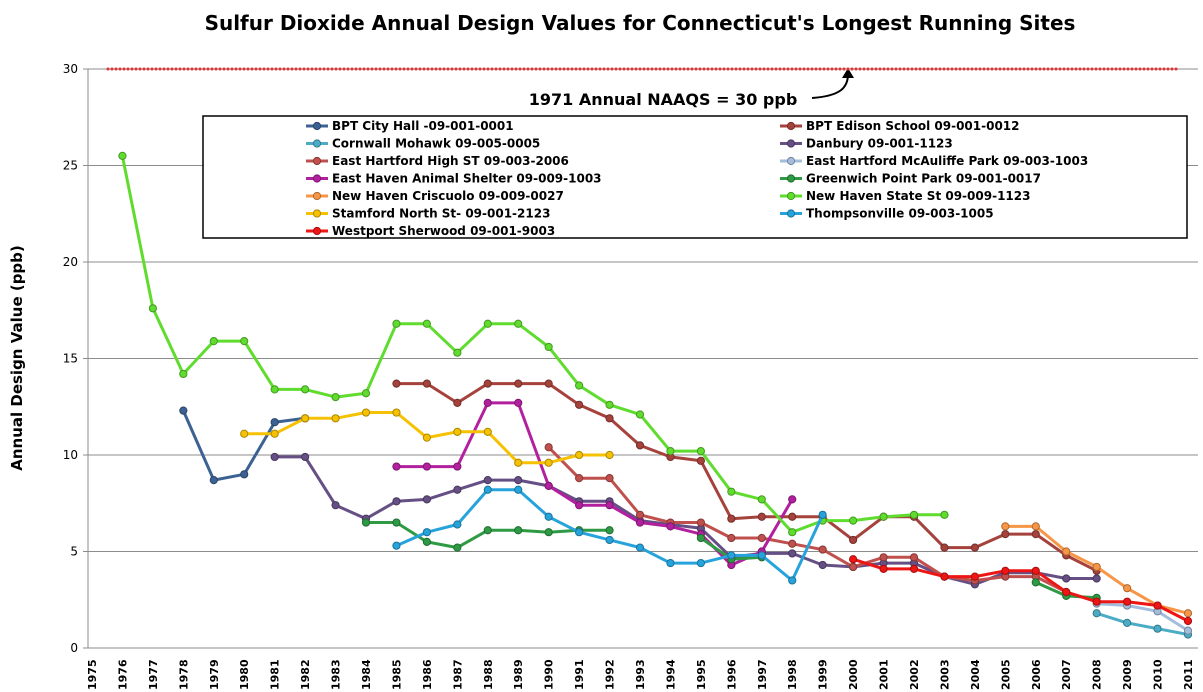 The width and height of the screenshot is (1203, 692). What do you see at coordinates (305, 674) in the screenshot?
I see `x-tick-label: 1982` at bounding box center [305, 674].